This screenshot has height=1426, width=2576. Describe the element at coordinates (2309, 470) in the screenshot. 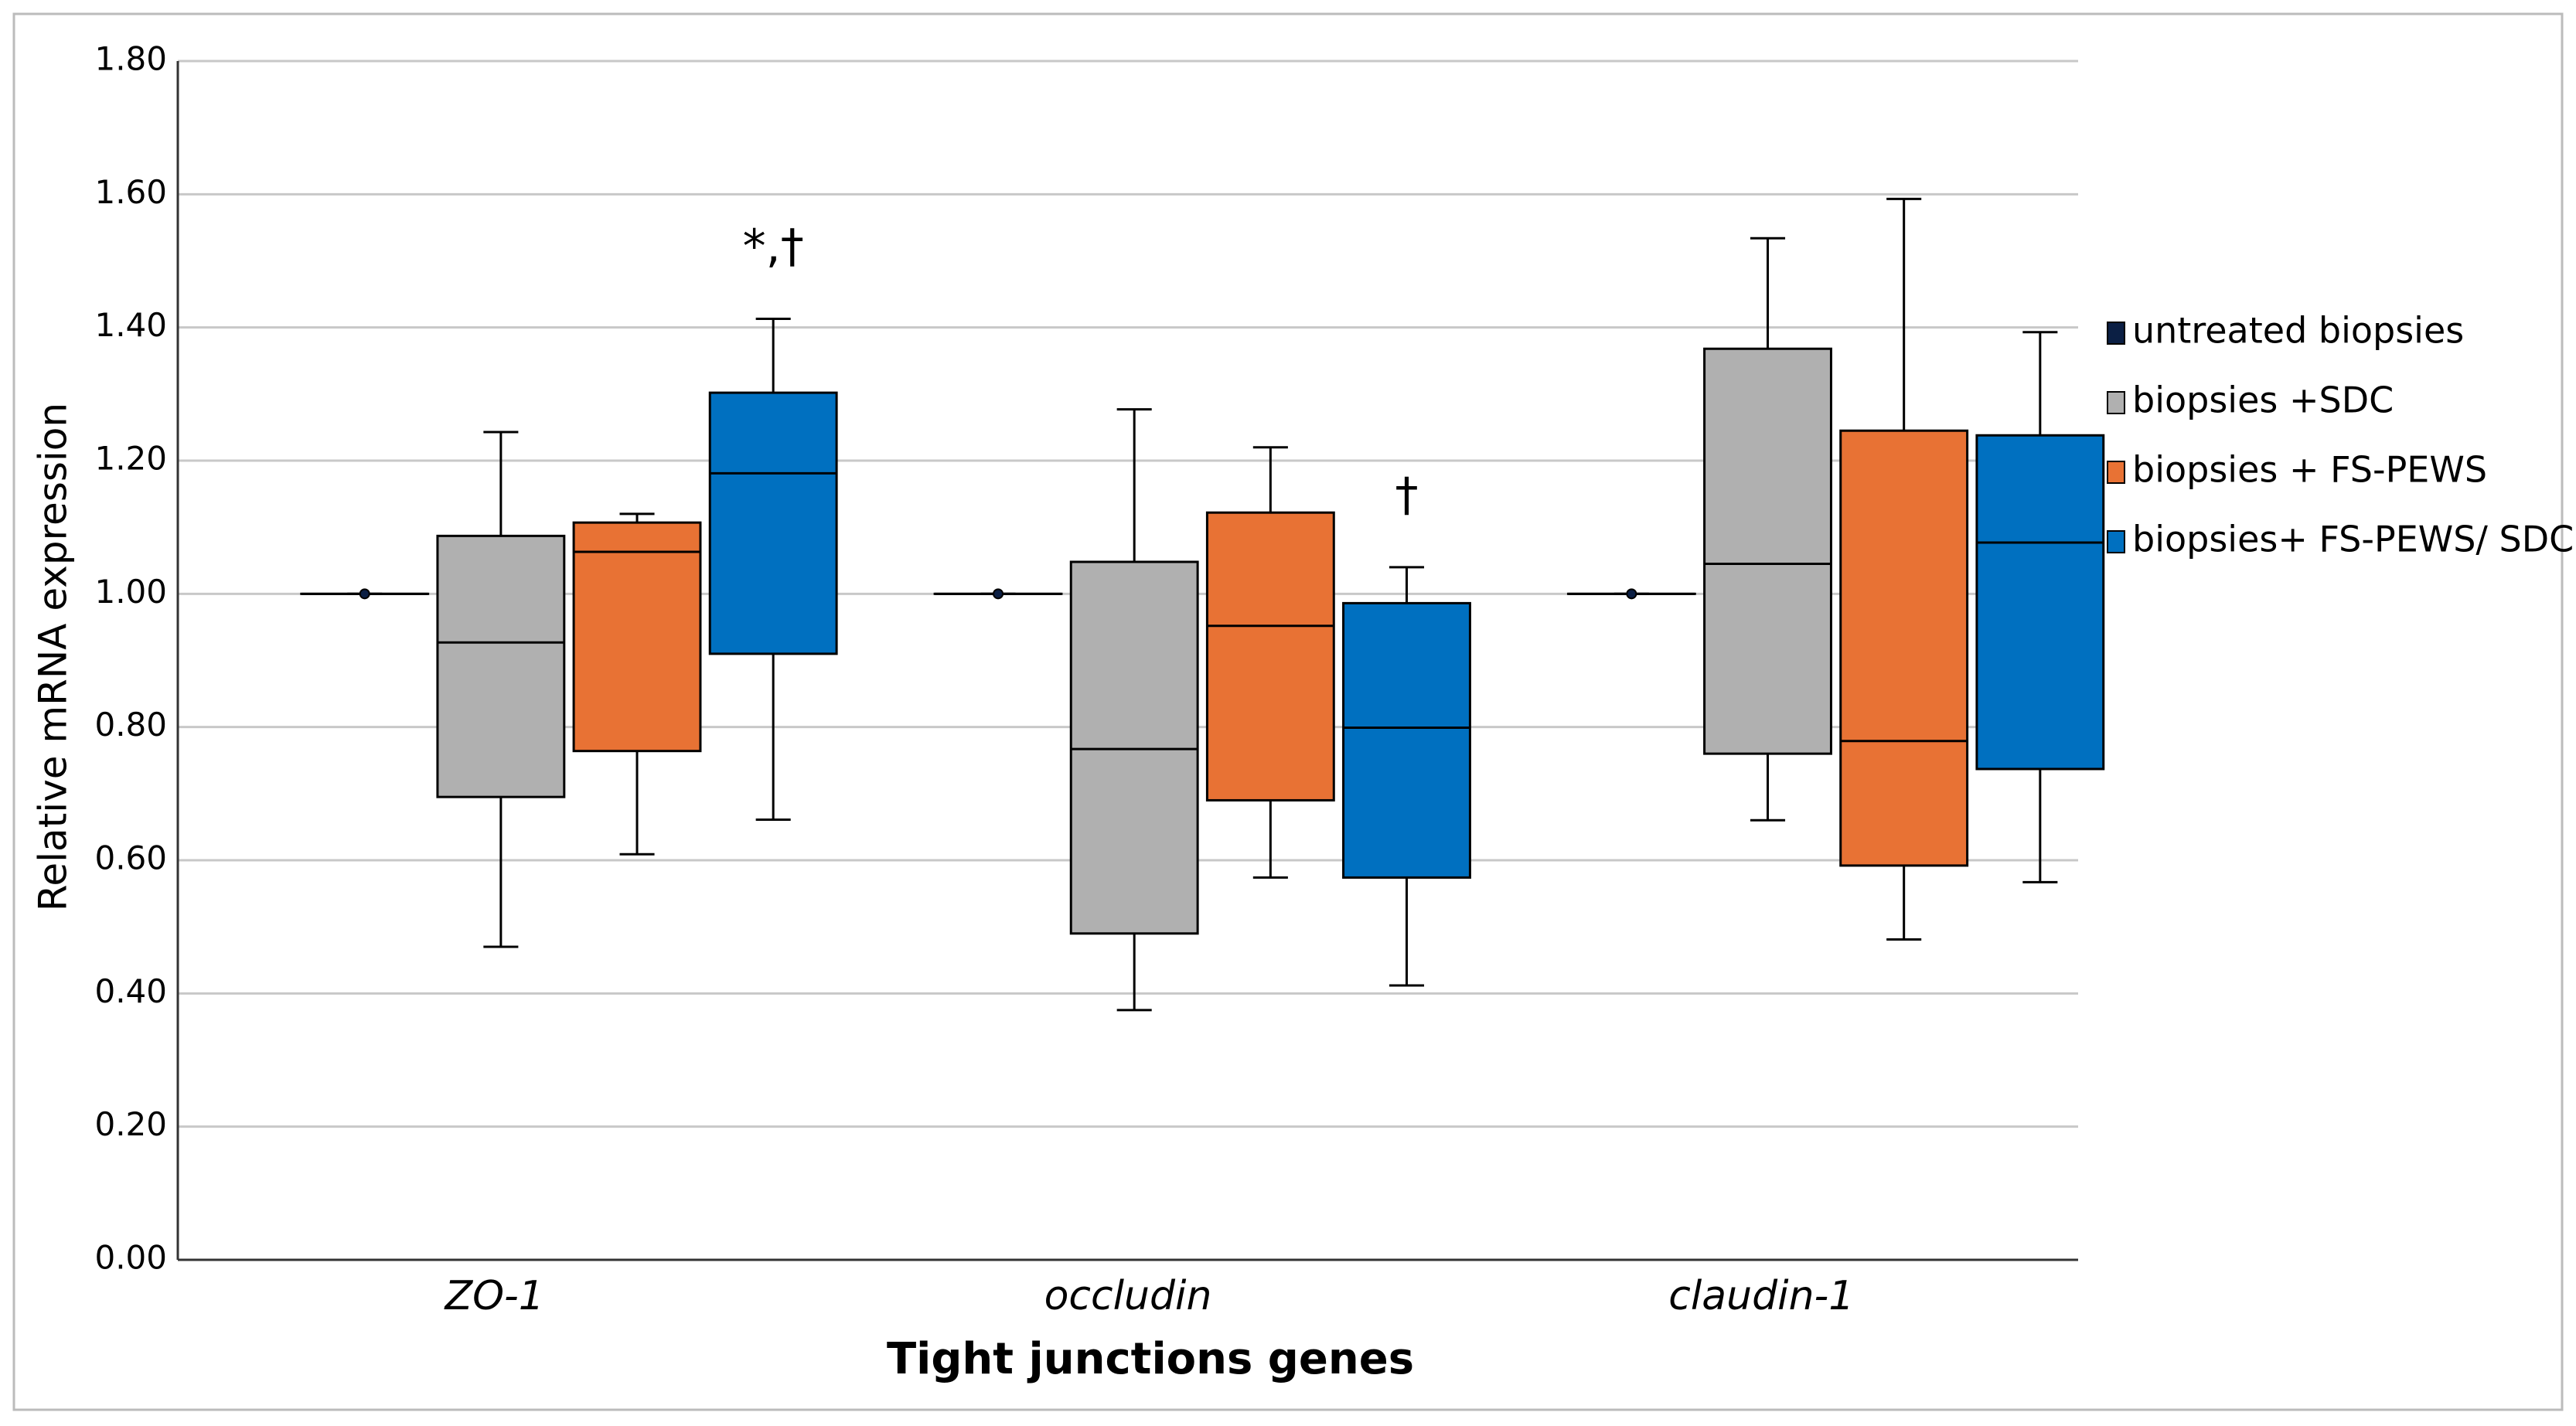

I see `legend-label: biopsies + FS-PEWS` at that location.